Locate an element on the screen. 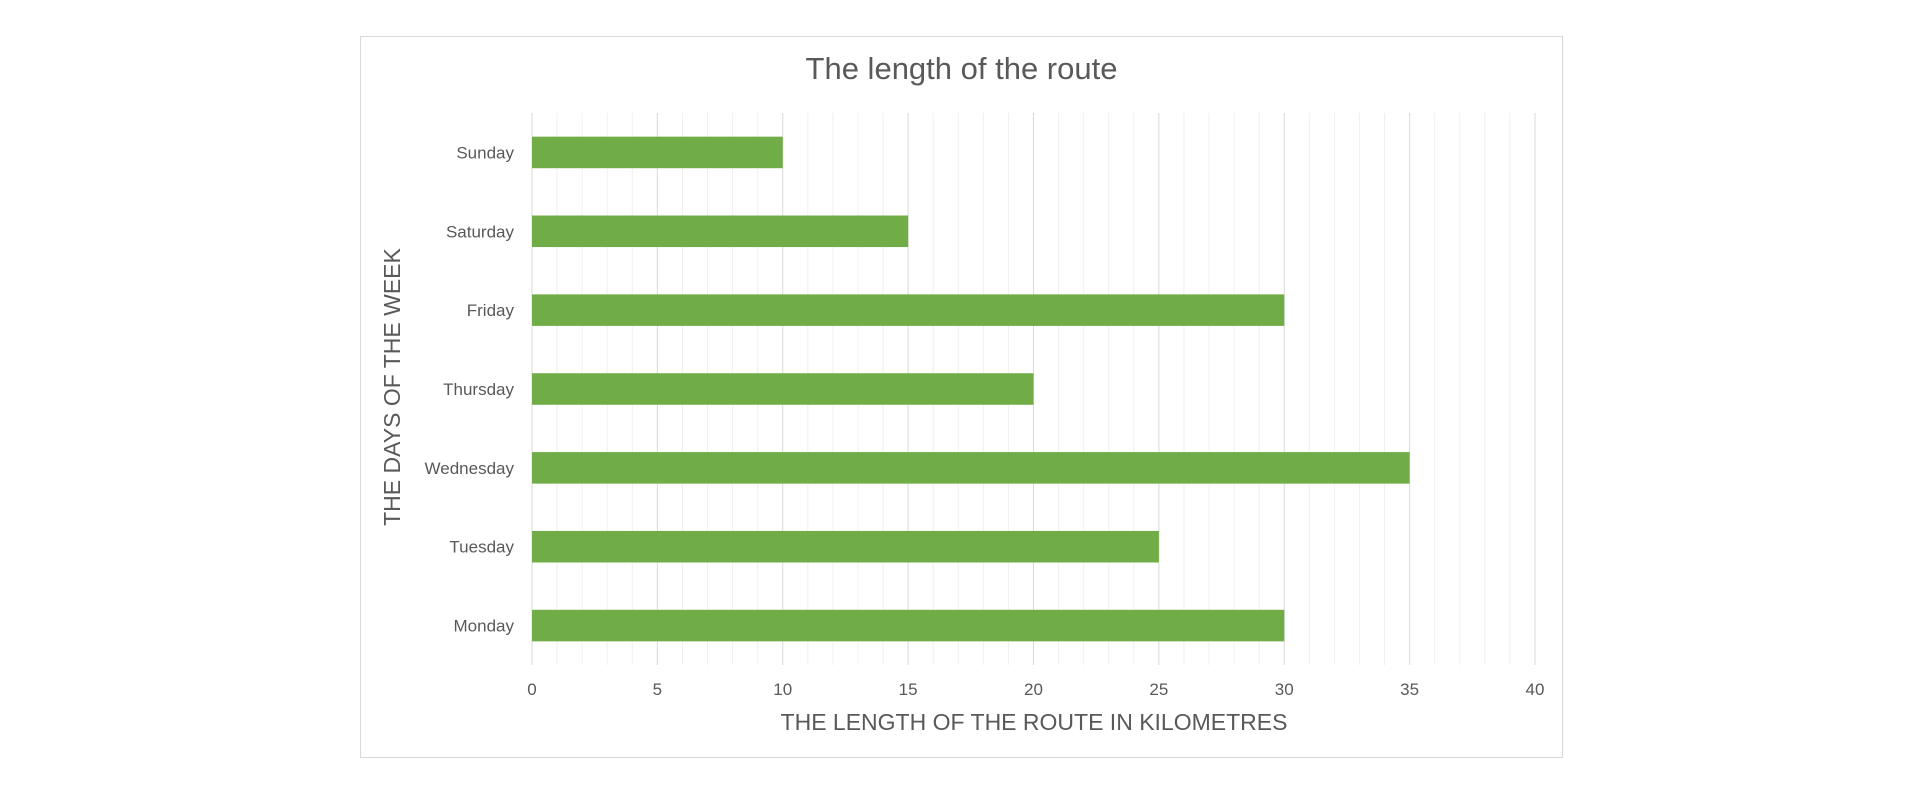  x-axis-ticks: 0 5 10 15 20 25 30 35 40 is located at coordinates (1035, 689).